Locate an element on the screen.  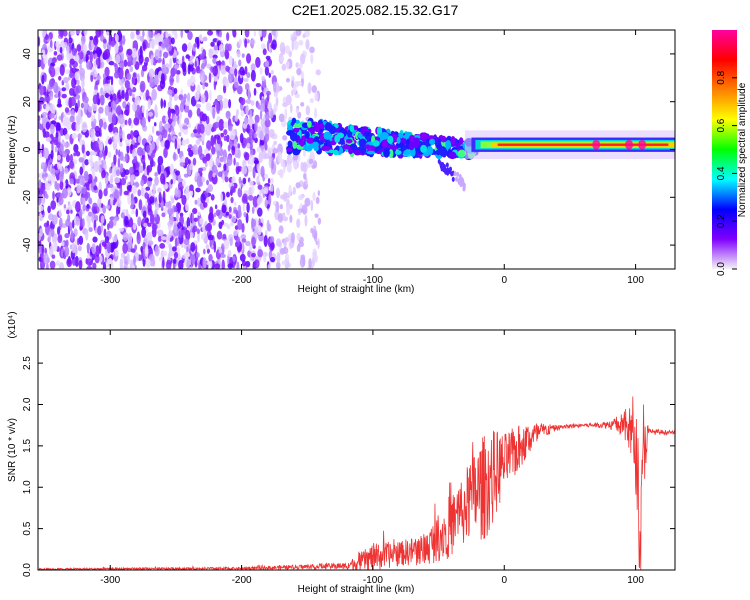
colorbar-tick-label: 0.2 is located at coordinates (721, 221).